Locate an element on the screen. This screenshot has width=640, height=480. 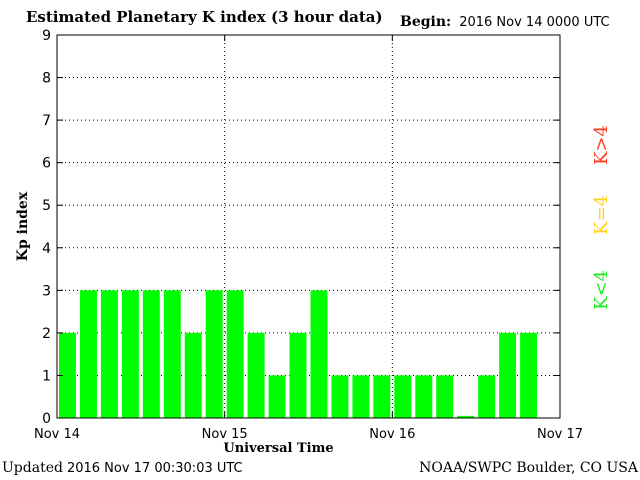
begin-value: 2016 Nov 14 0000 UTC is located at coordinates (534, 22).